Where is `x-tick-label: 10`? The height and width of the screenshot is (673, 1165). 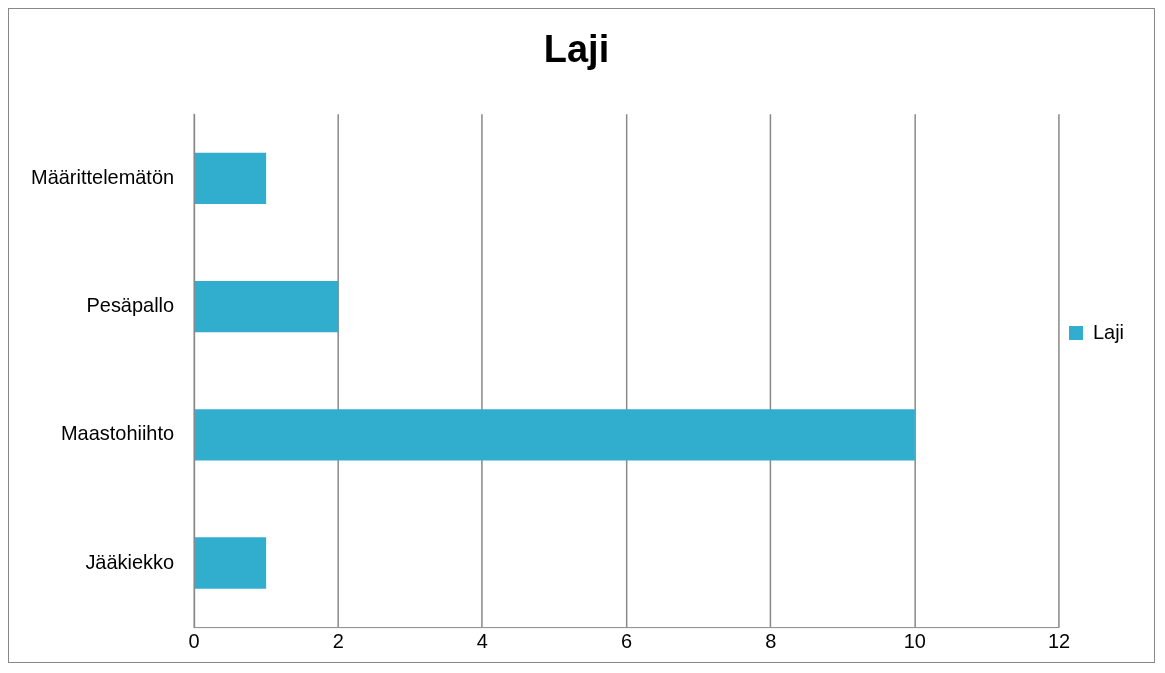 x-tick-label: 10 is located at coordinates (914, 640).